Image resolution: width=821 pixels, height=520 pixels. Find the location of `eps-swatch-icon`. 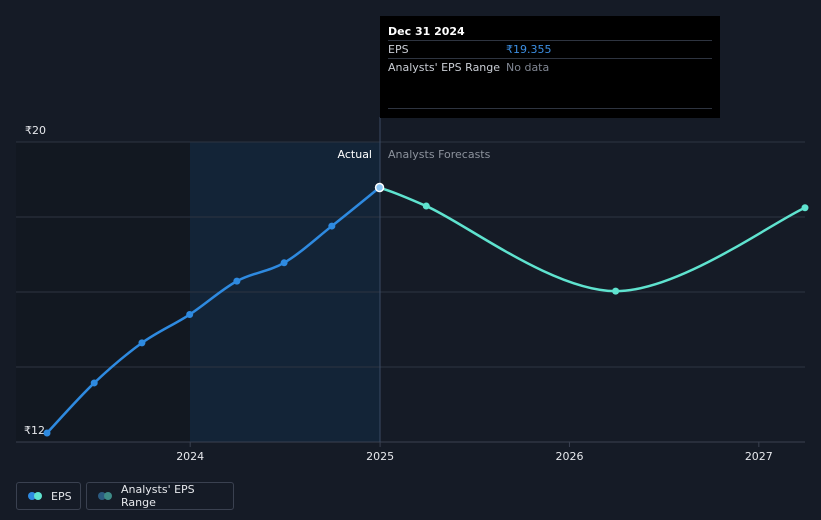

eps-swatch-icon is located at coordinates (35, 496).